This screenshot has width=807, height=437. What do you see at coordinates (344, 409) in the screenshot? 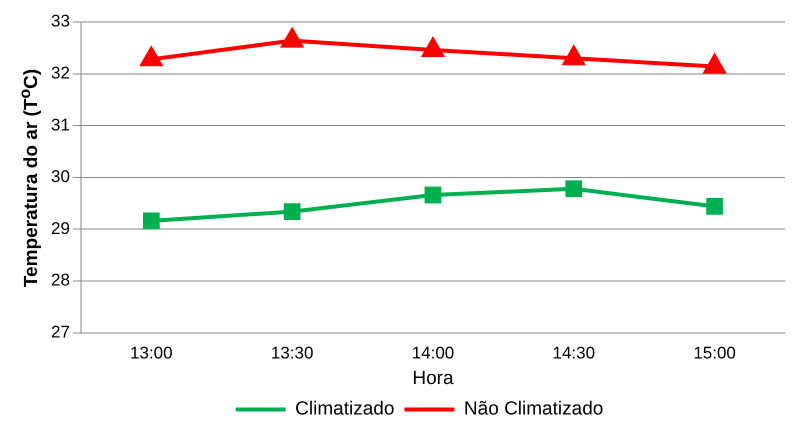
I see `legend-label: Climatizado` at bounding box center [344, 409].